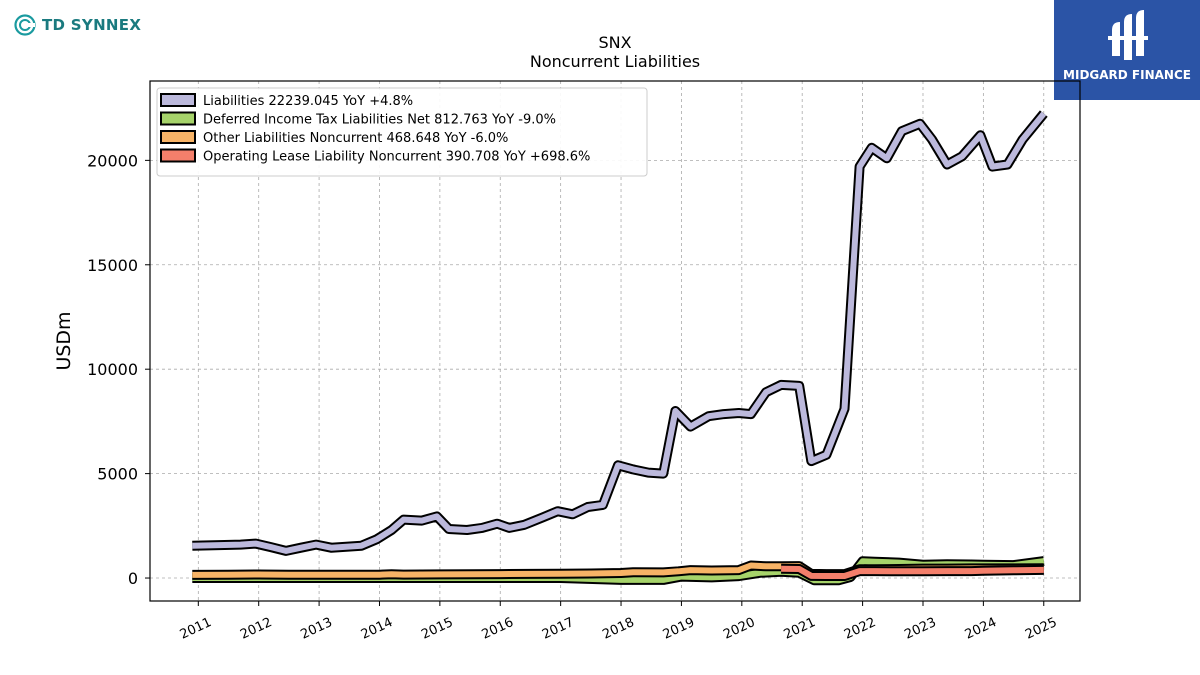 The height and width of the screenshot is (675, 1200). I want to click on legend-box, so click(402, 132).